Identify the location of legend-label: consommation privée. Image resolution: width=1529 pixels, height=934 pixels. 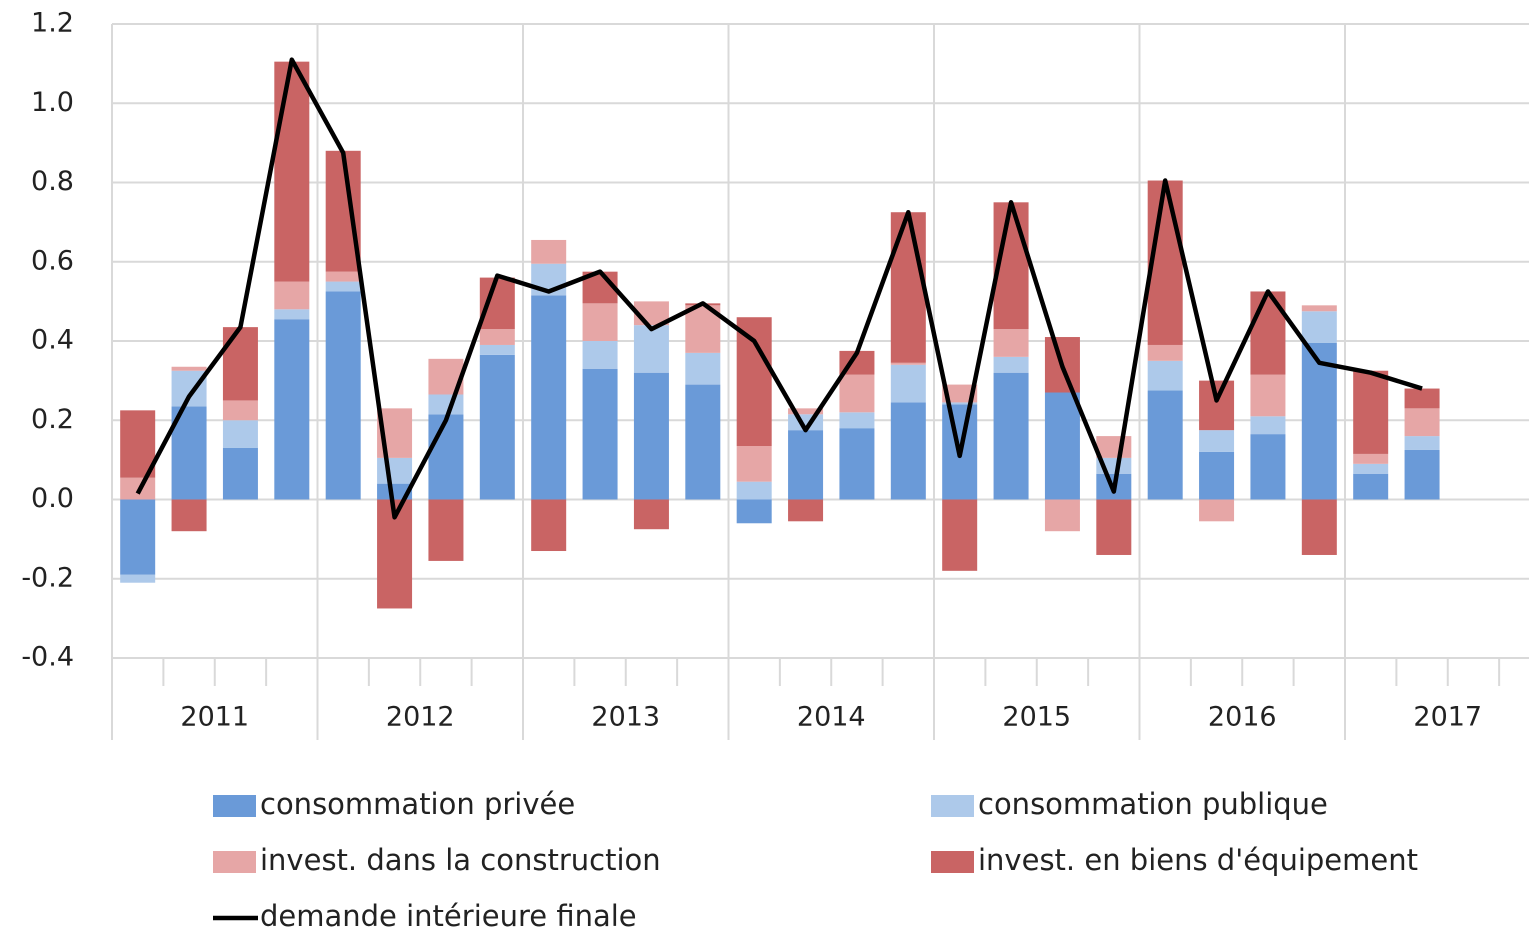
(417, 804).